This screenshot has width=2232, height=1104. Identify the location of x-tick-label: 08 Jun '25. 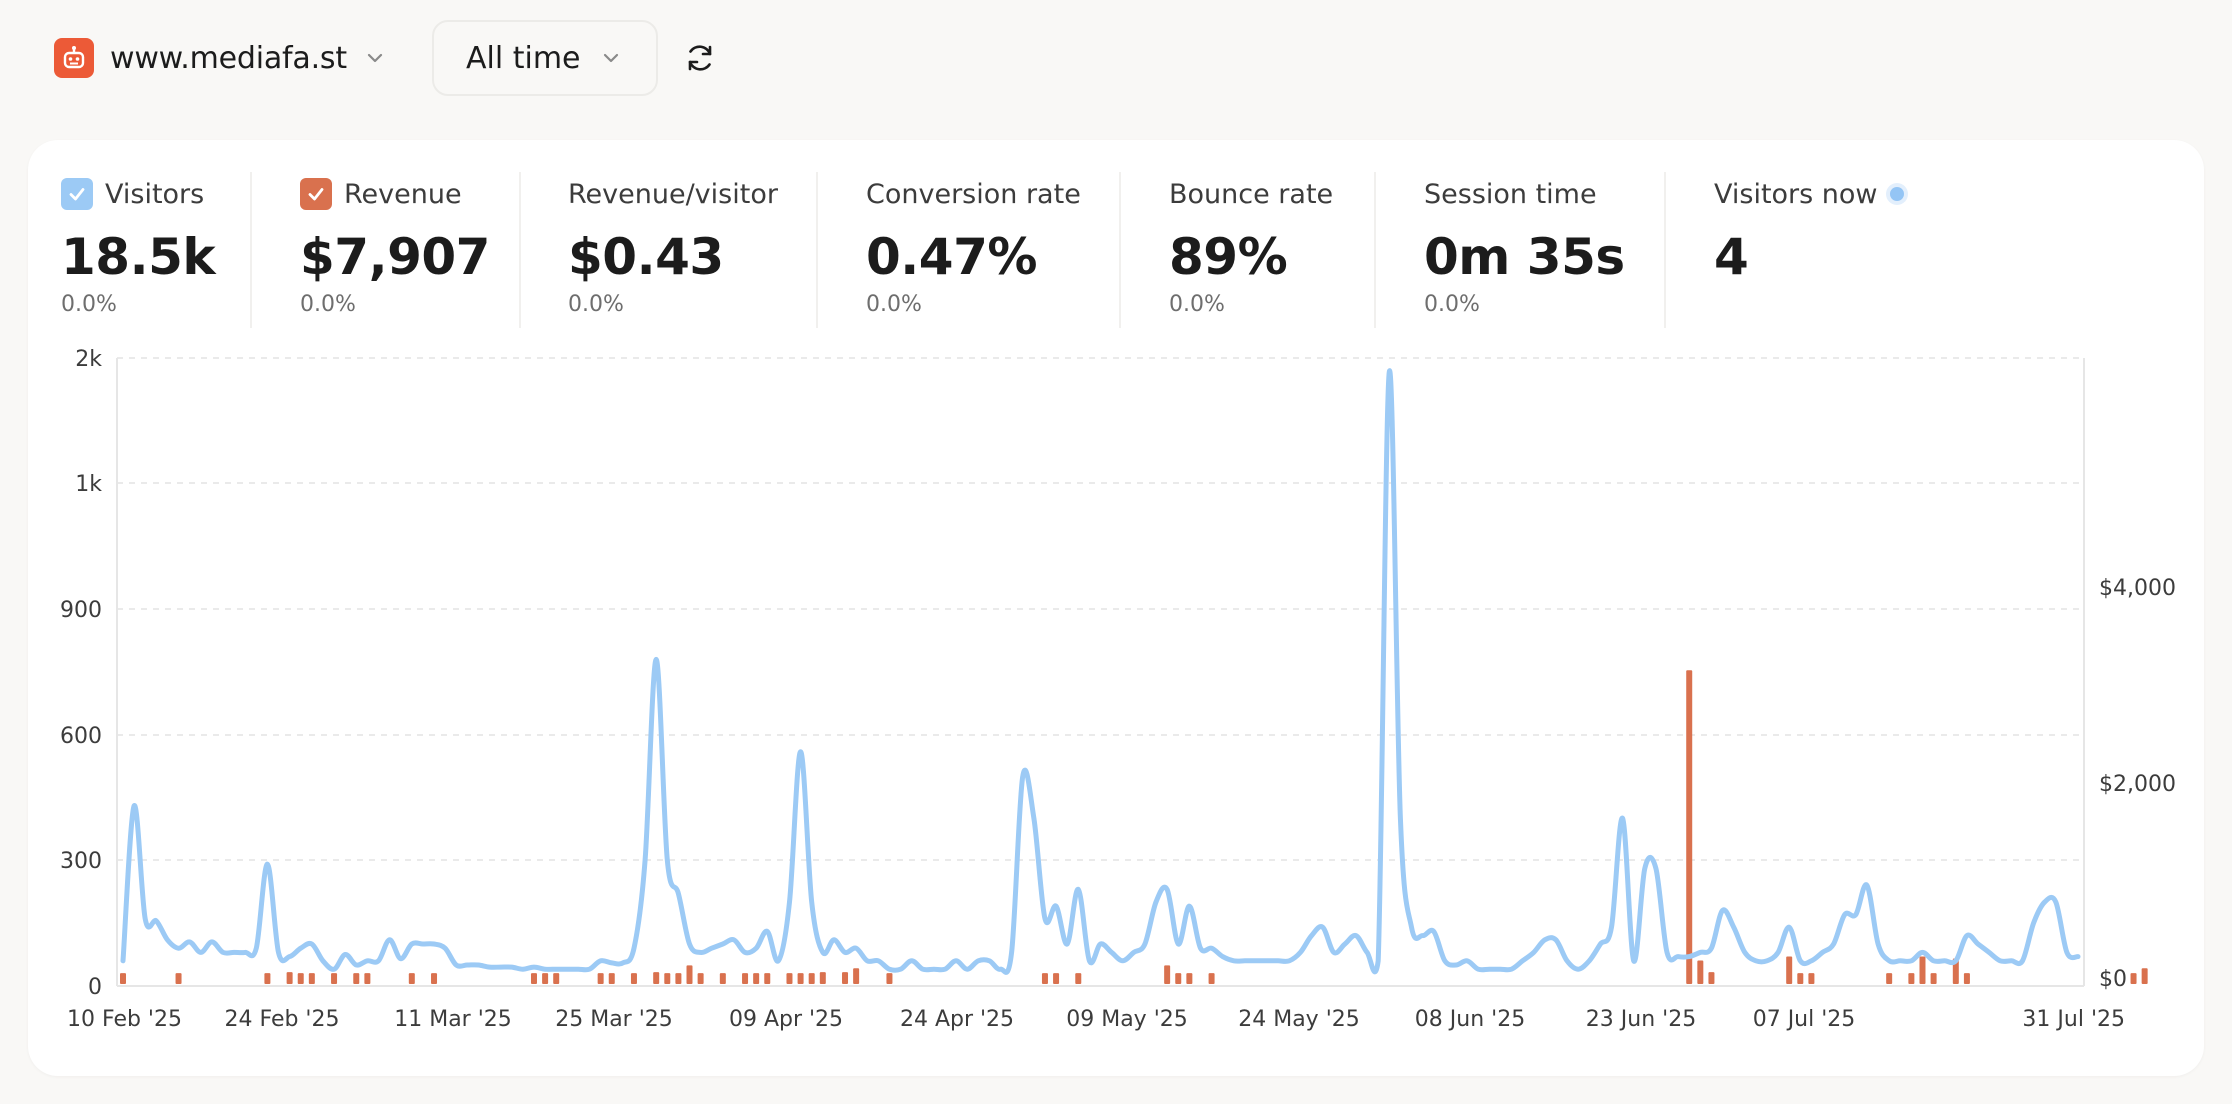
(1470, 1019).